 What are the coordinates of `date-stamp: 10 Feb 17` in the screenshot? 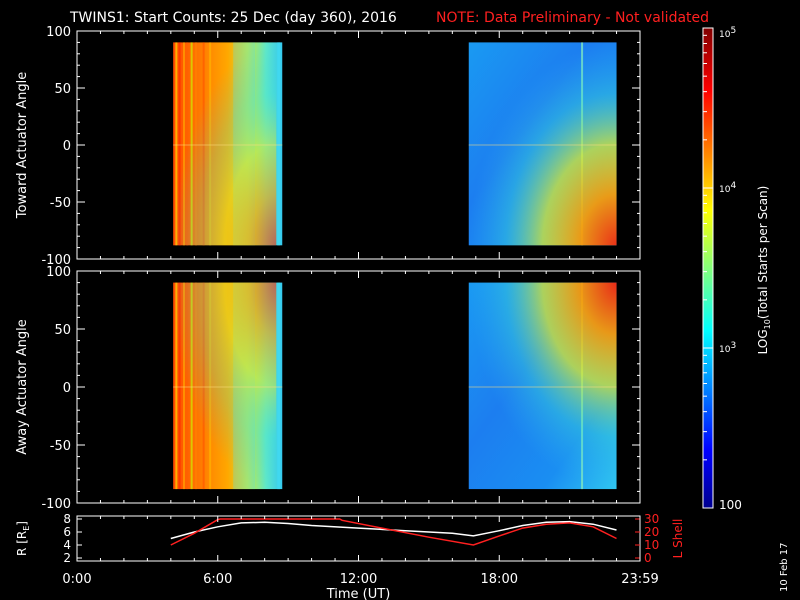 It's located at (784, 567).